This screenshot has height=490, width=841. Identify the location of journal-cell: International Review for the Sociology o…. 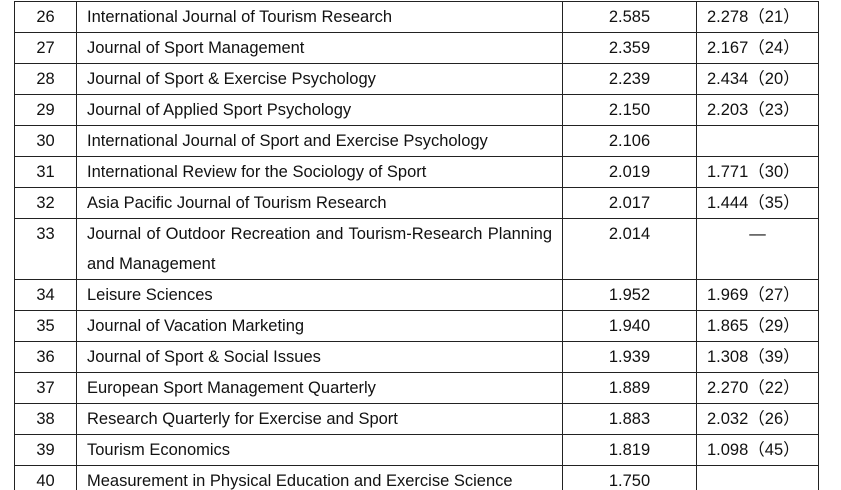
(319, 172).